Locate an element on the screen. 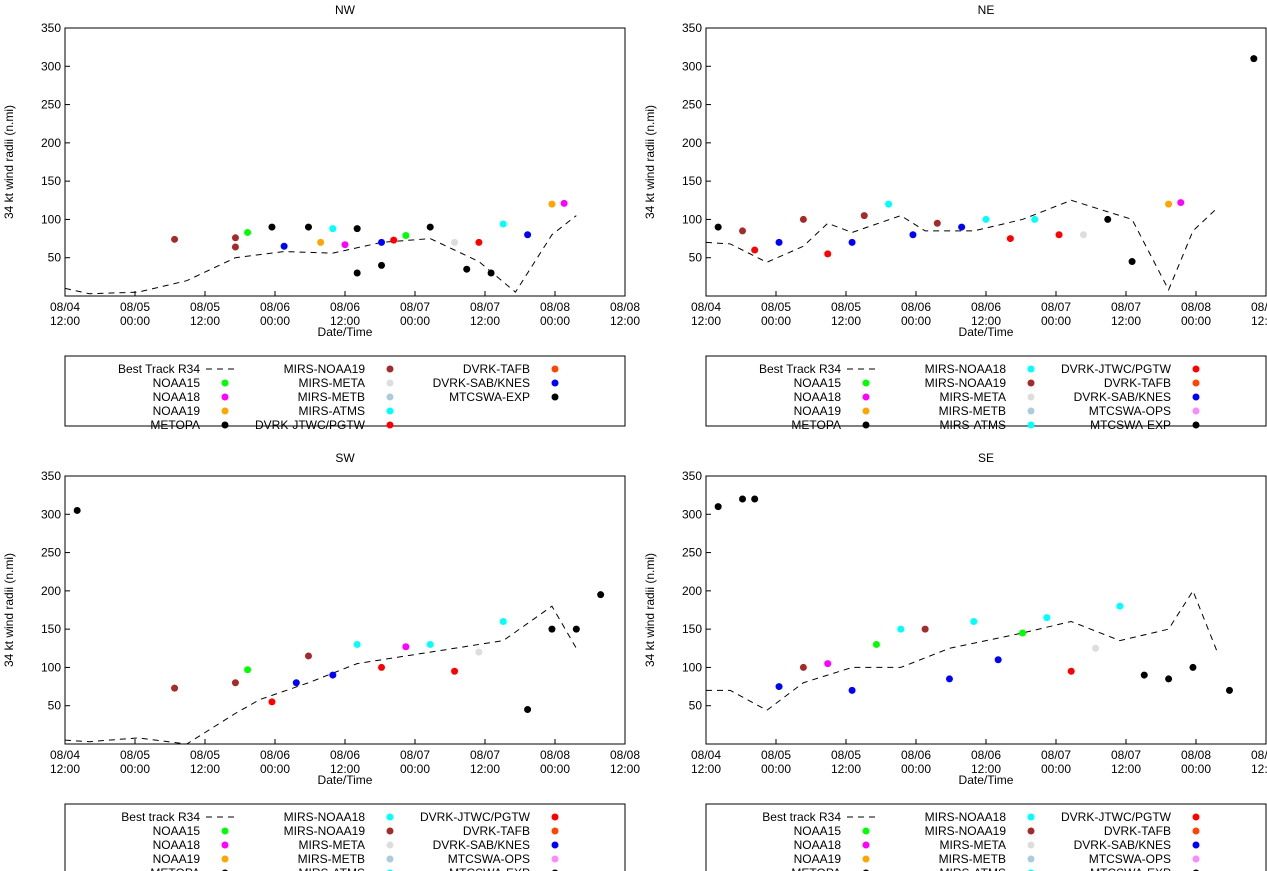 The image size is (1267, 871). legend-label: MIRS-NOAA18 is located at coordinates (325, 817).